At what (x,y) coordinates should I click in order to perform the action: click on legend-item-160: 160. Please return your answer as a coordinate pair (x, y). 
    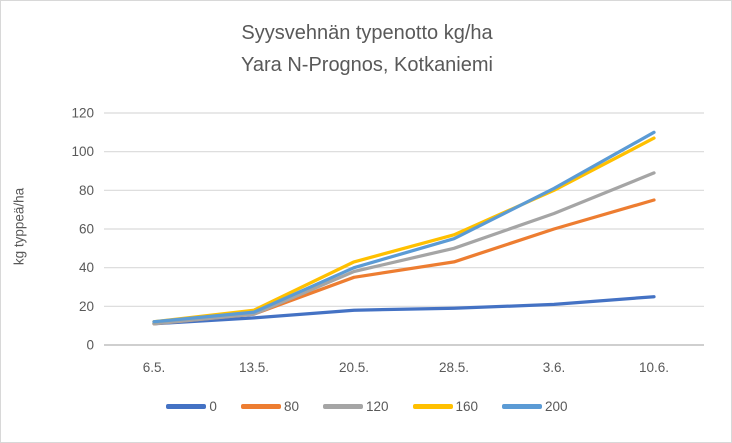
    Looking at the image, I should click on (445, 406).